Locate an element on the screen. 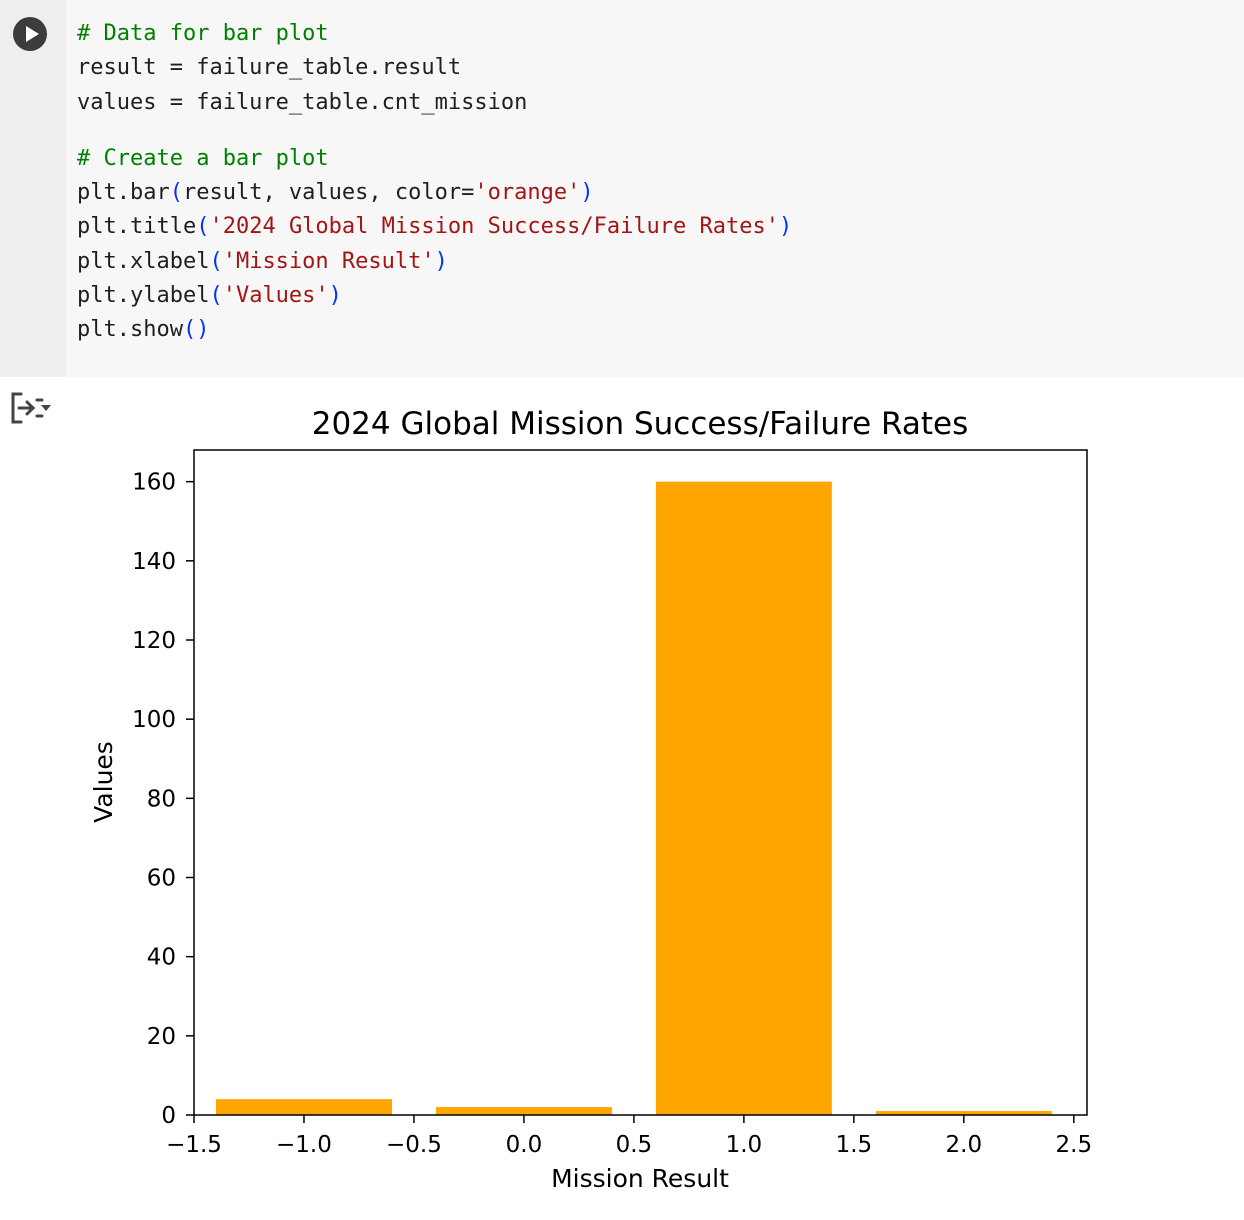 The height and width of the screenshot is (1220, 1244). code-line: plt.show() is located at coordinates (143, 330).